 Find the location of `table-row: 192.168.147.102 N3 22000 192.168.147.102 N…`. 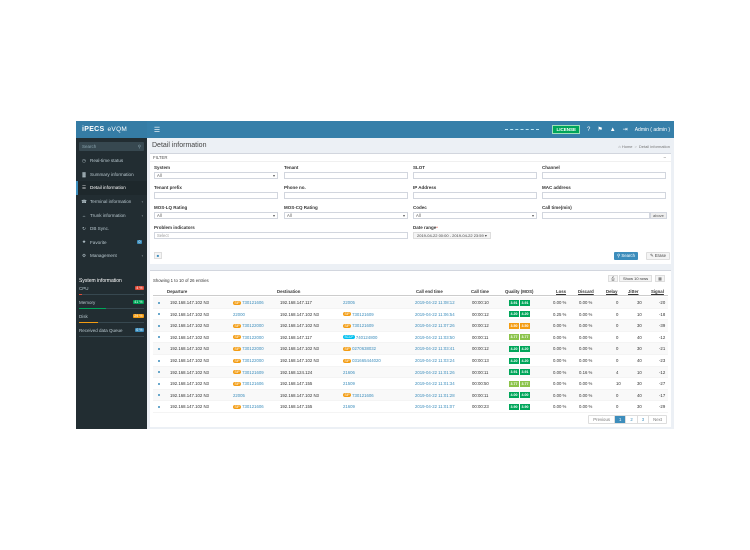

table-row: 192.168.147.102 N3 22000 192.168.147.102 N… is located at coordinates (410, 315).